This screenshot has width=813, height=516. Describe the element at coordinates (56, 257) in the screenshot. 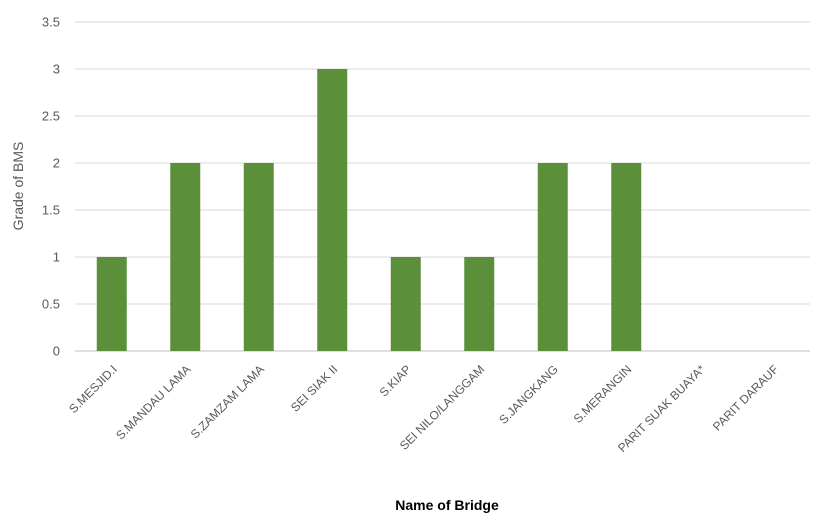

I see `y-tick-label: 1` at that location.